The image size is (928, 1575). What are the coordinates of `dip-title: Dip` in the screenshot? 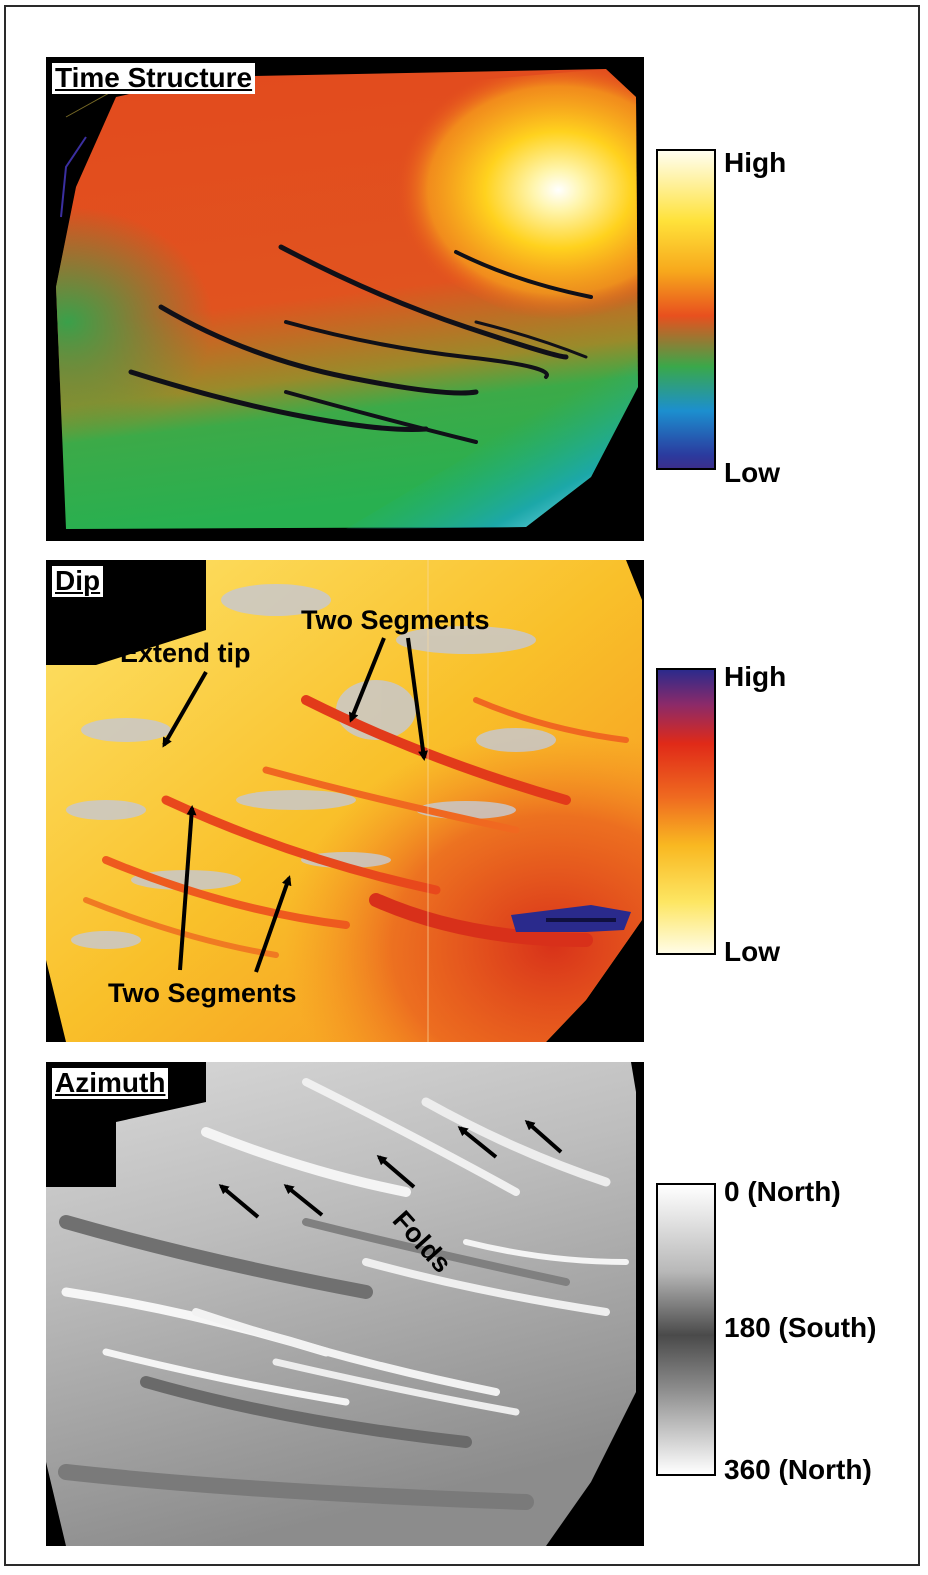 It's located at (78, 581).